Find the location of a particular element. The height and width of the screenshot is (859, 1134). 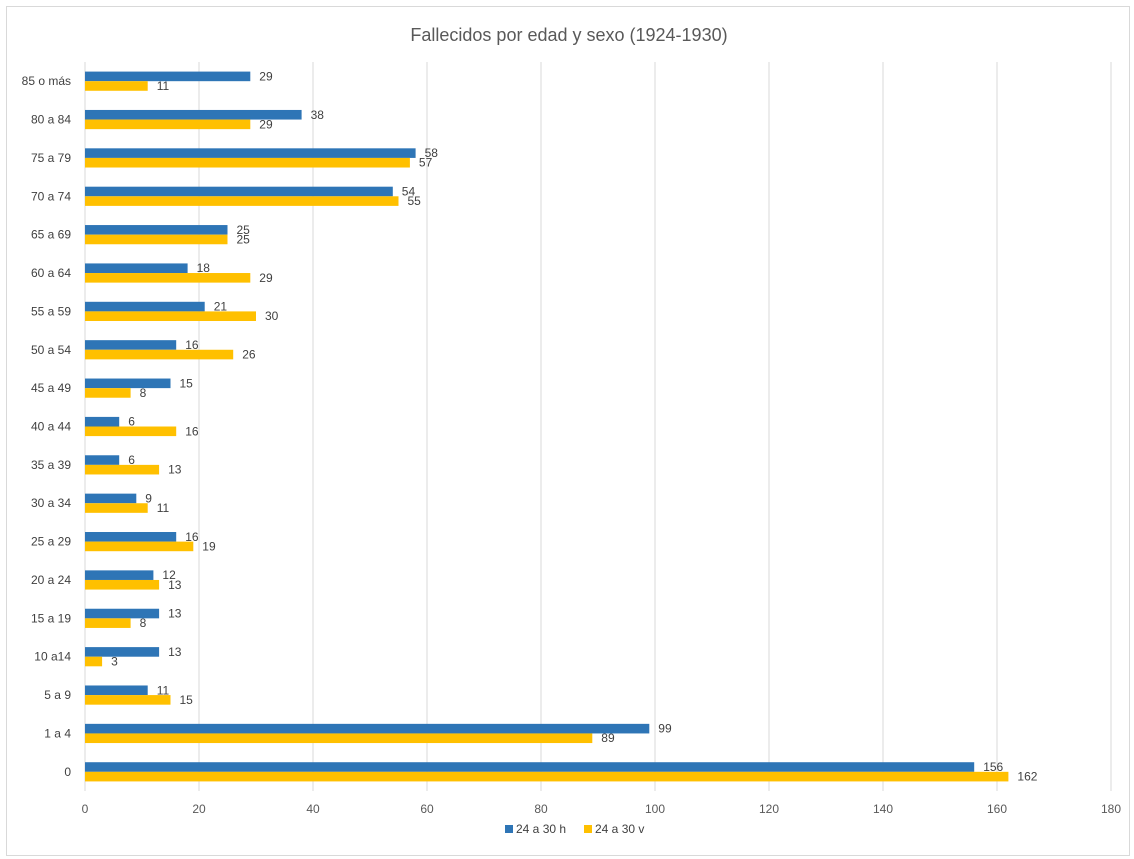

x-tick-label: 160 is located at coordinates (997, 809).